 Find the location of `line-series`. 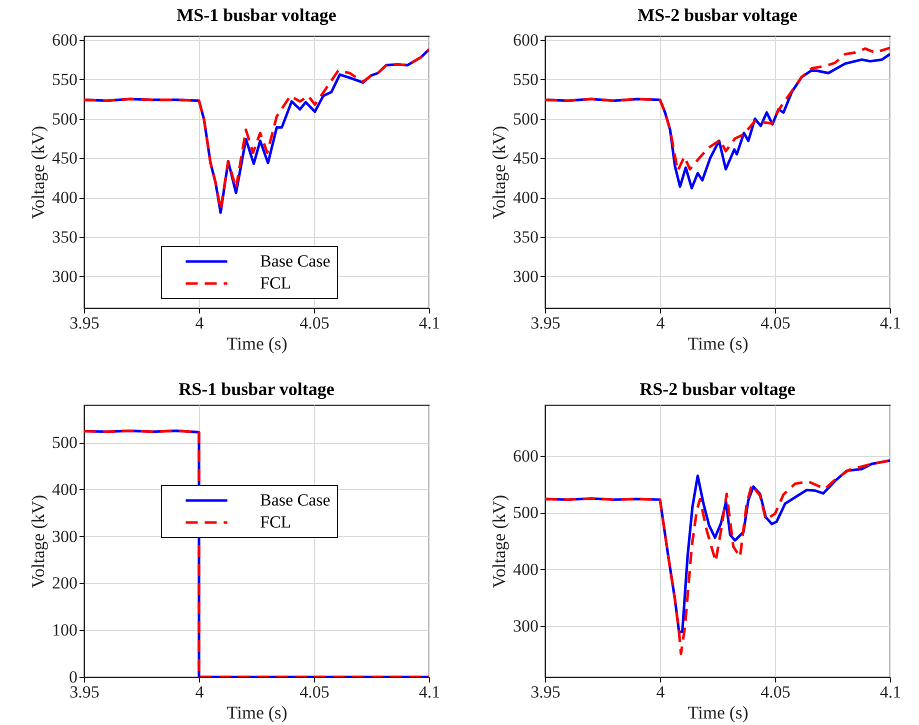

line-series is located at coordinates (717, 109).